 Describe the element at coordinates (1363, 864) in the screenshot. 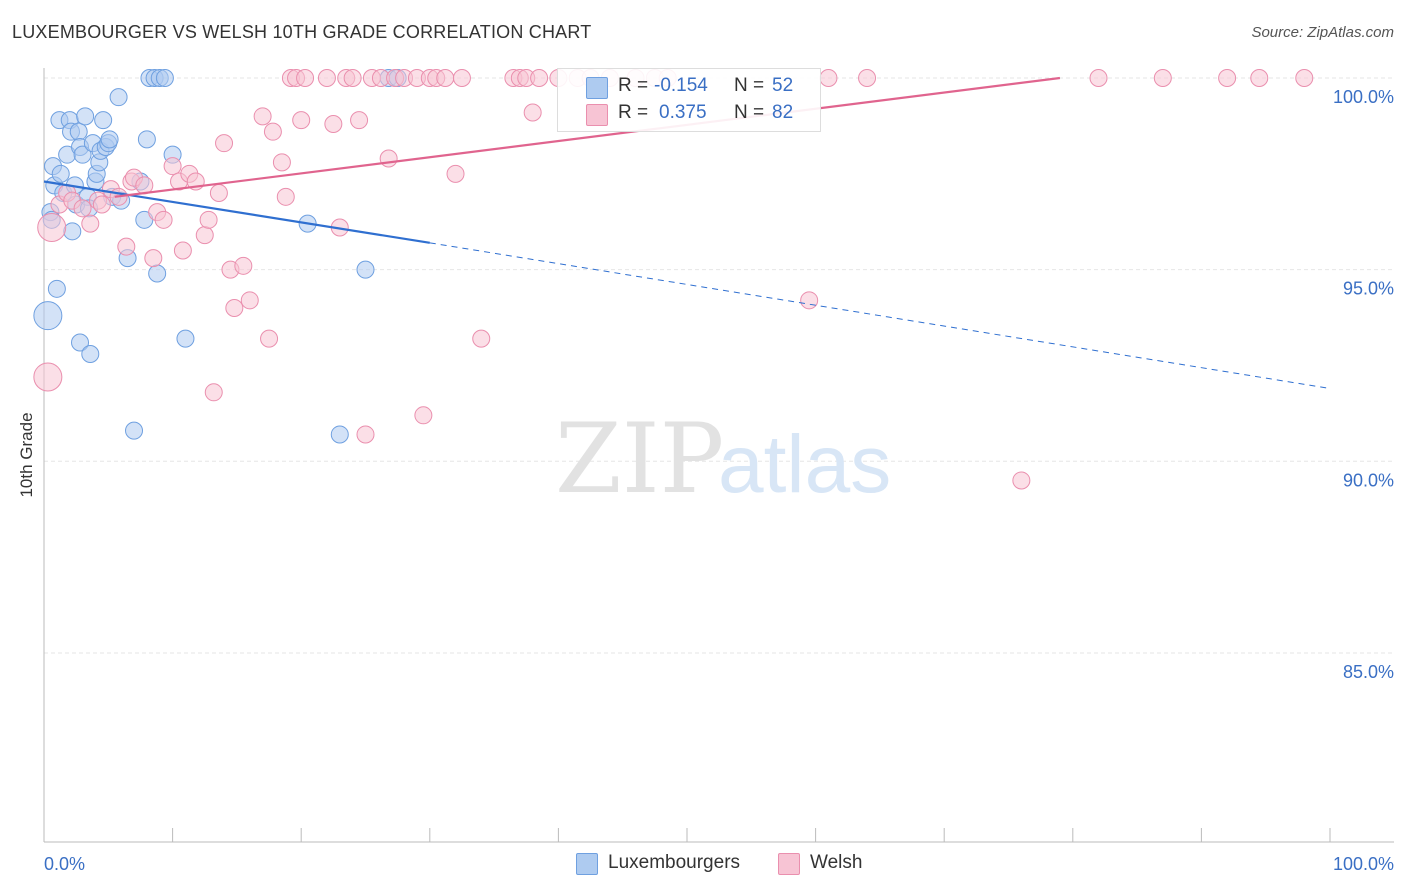

I see `x-tick-label-end: 100.0%` at that location.